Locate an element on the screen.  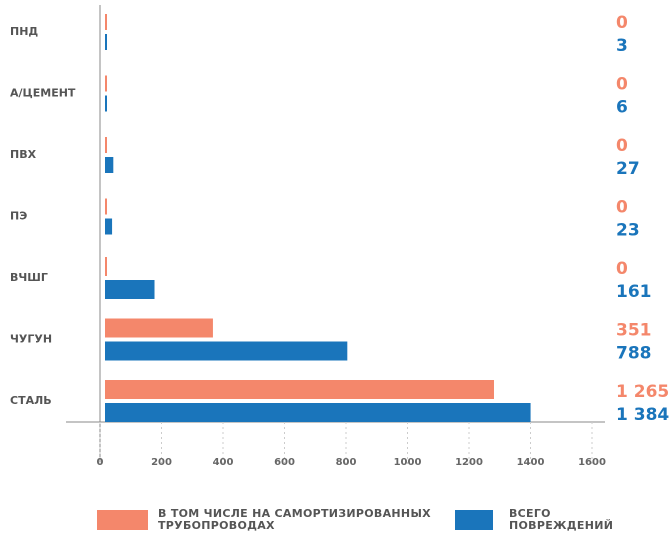
value-label: 1 384 is located at coordinates (642, 415).